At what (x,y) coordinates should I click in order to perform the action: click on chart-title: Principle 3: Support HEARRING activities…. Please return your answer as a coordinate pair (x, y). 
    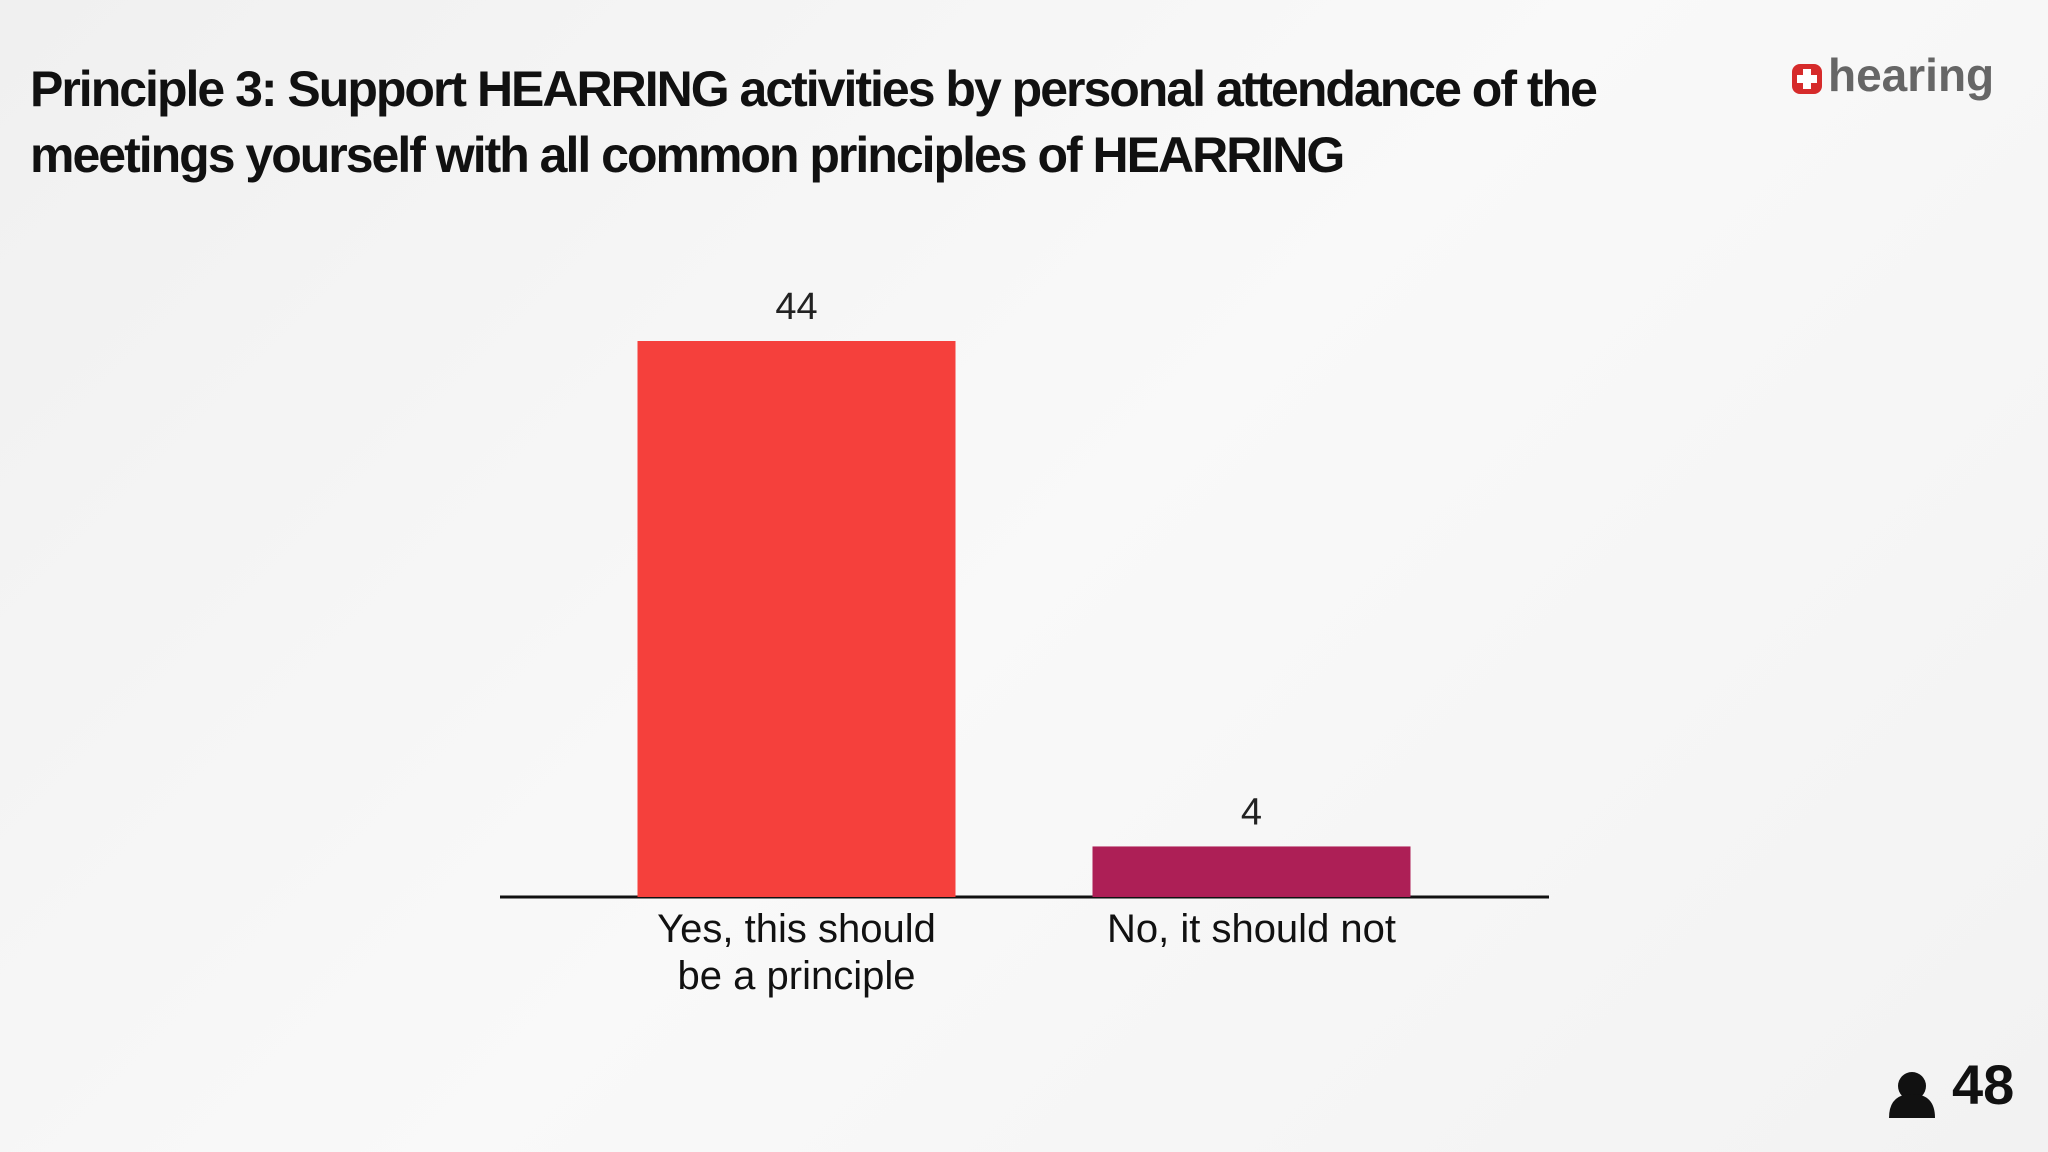
    Looking at the image, I should click on (814, 122).